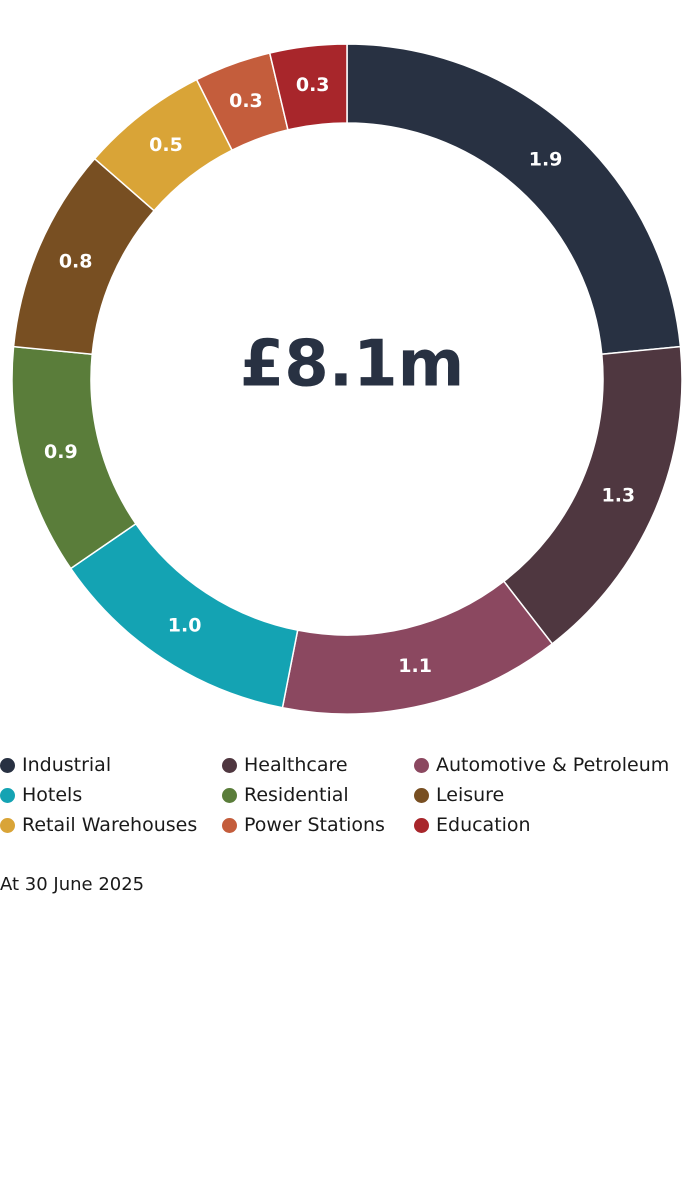 This screenshot has height=1200, width=693. What do you see at coordinates (592, 495) in the screenshot?
I see `slice-healthcare` at bounding box center [592, 495].